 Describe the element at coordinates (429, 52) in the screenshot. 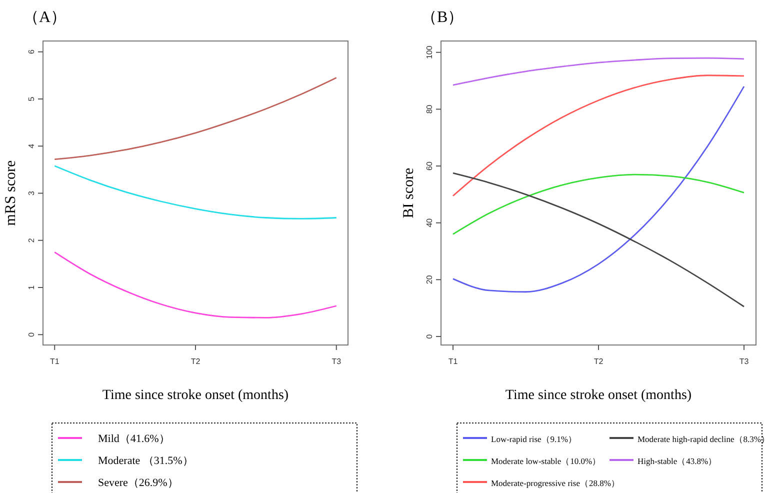

I see `y-tick-label: 100` at that location.